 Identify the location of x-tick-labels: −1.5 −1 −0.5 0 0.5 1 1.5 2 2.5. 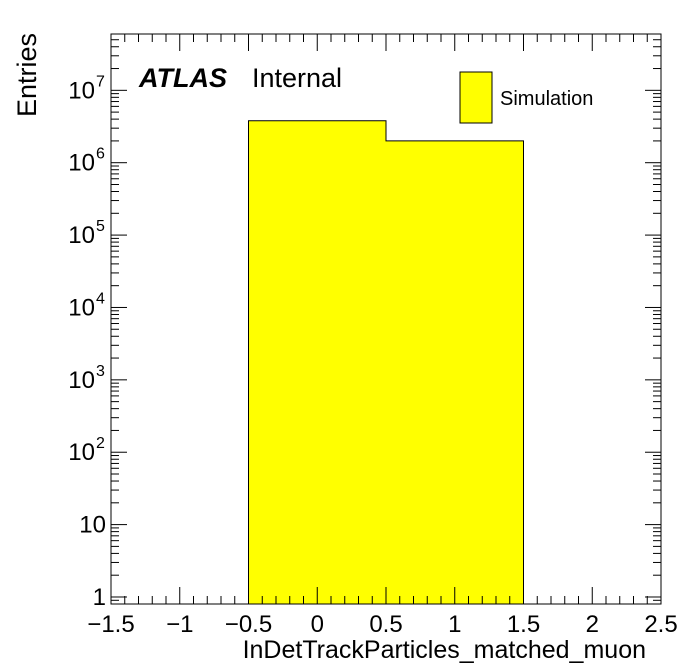
(382, 624).